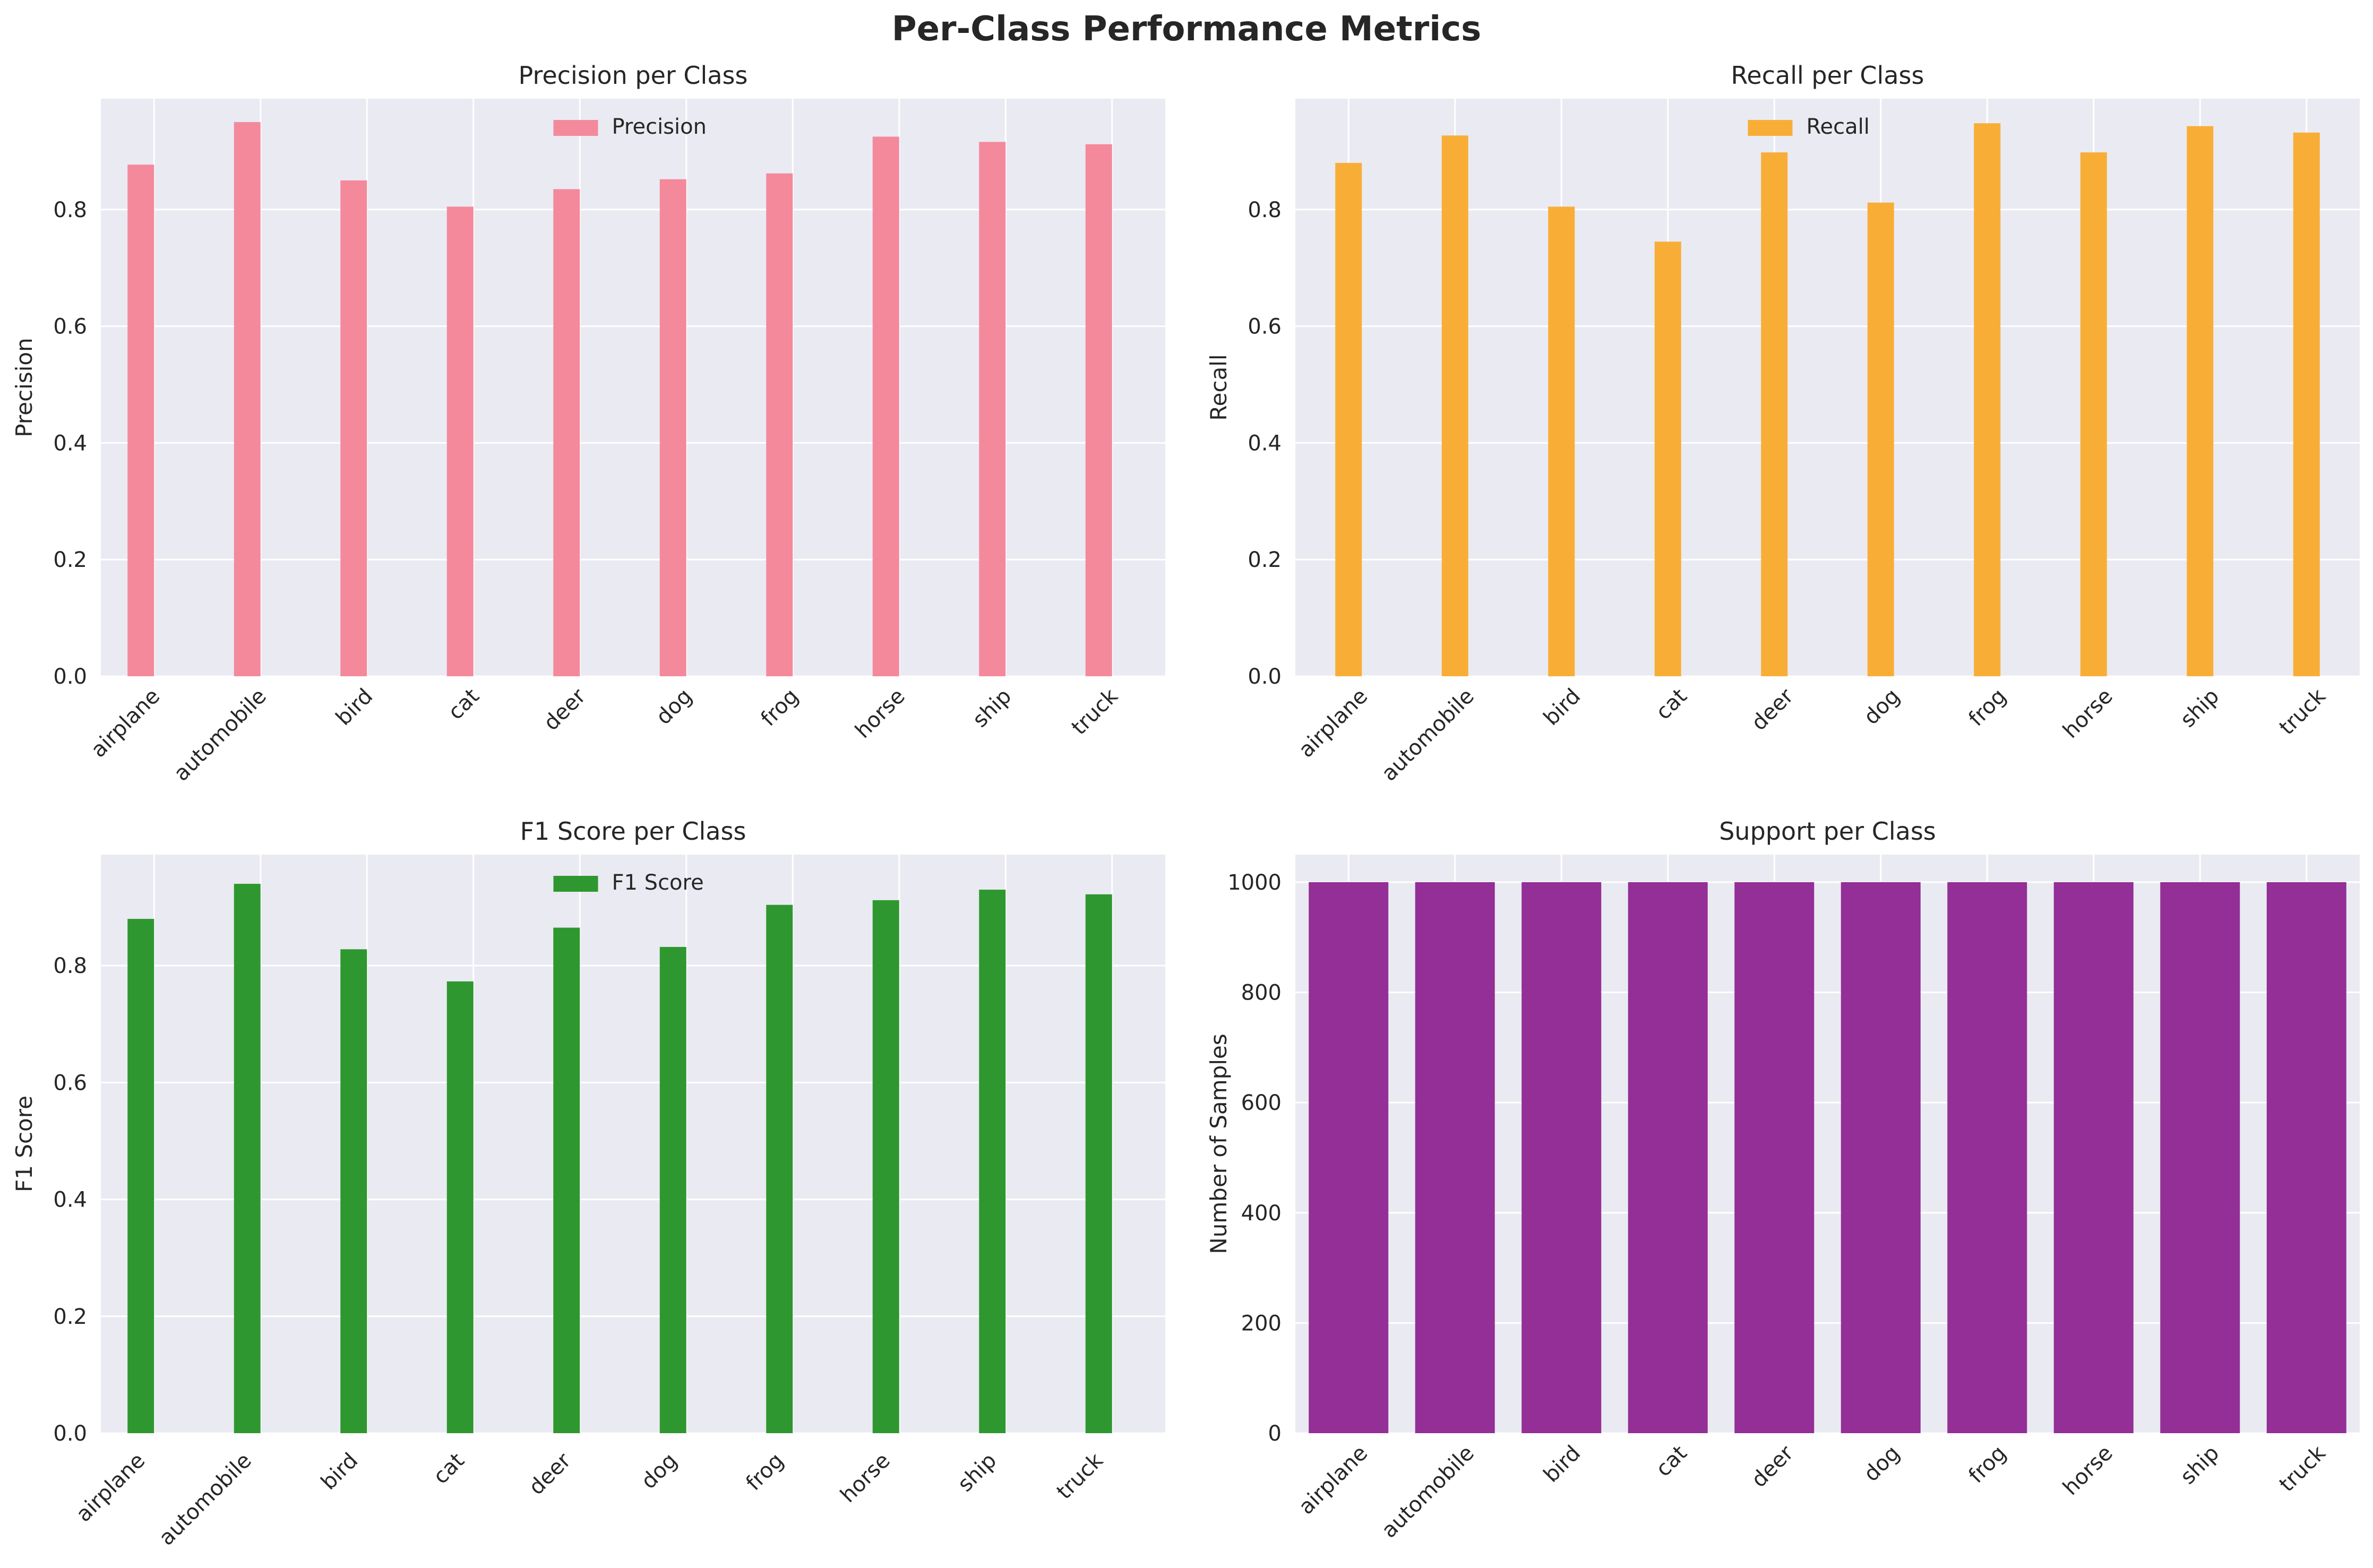 The height and width of the screenshot is (1568, 2373). I want to click on precision-ylabel: Precision, so click(24, 388).